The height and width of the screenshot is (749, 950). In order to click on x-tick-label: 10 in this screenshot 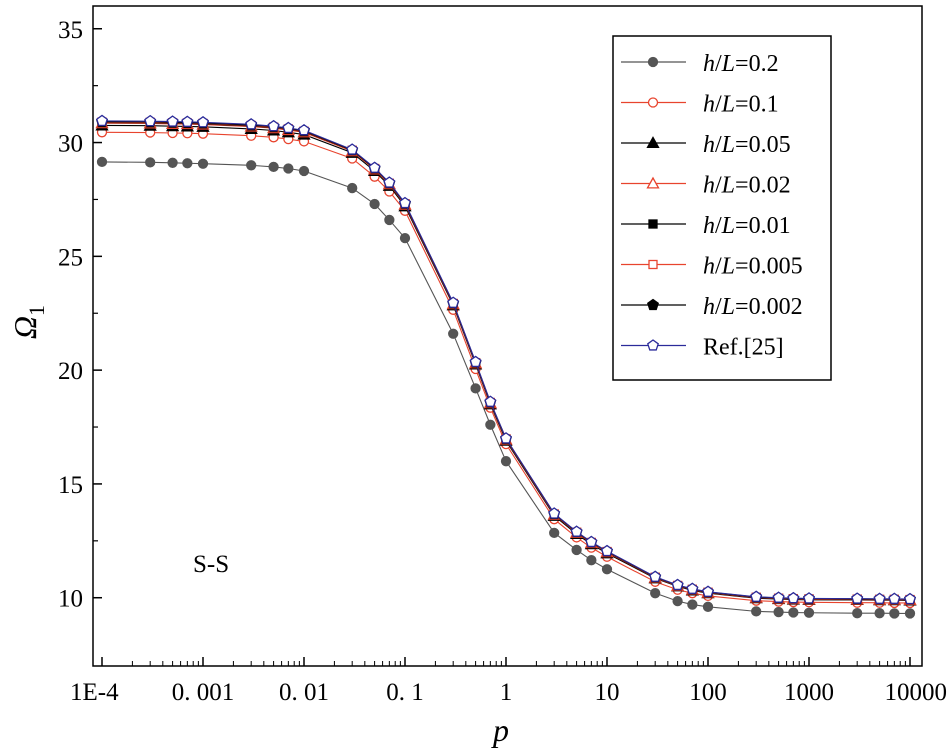, I will do `click(607, 692)`.